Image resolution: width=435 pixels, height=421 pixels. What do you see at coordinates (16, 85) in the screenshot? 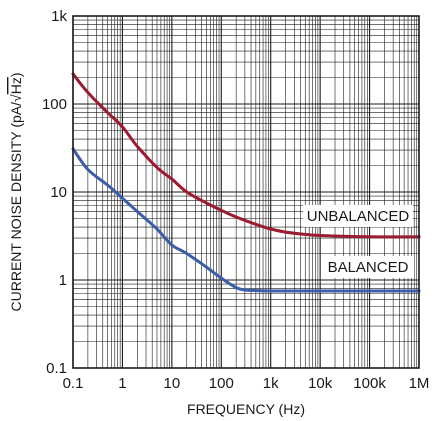
I see `y-axis-label-radicand: Hz` at bounding box center [16, 85].